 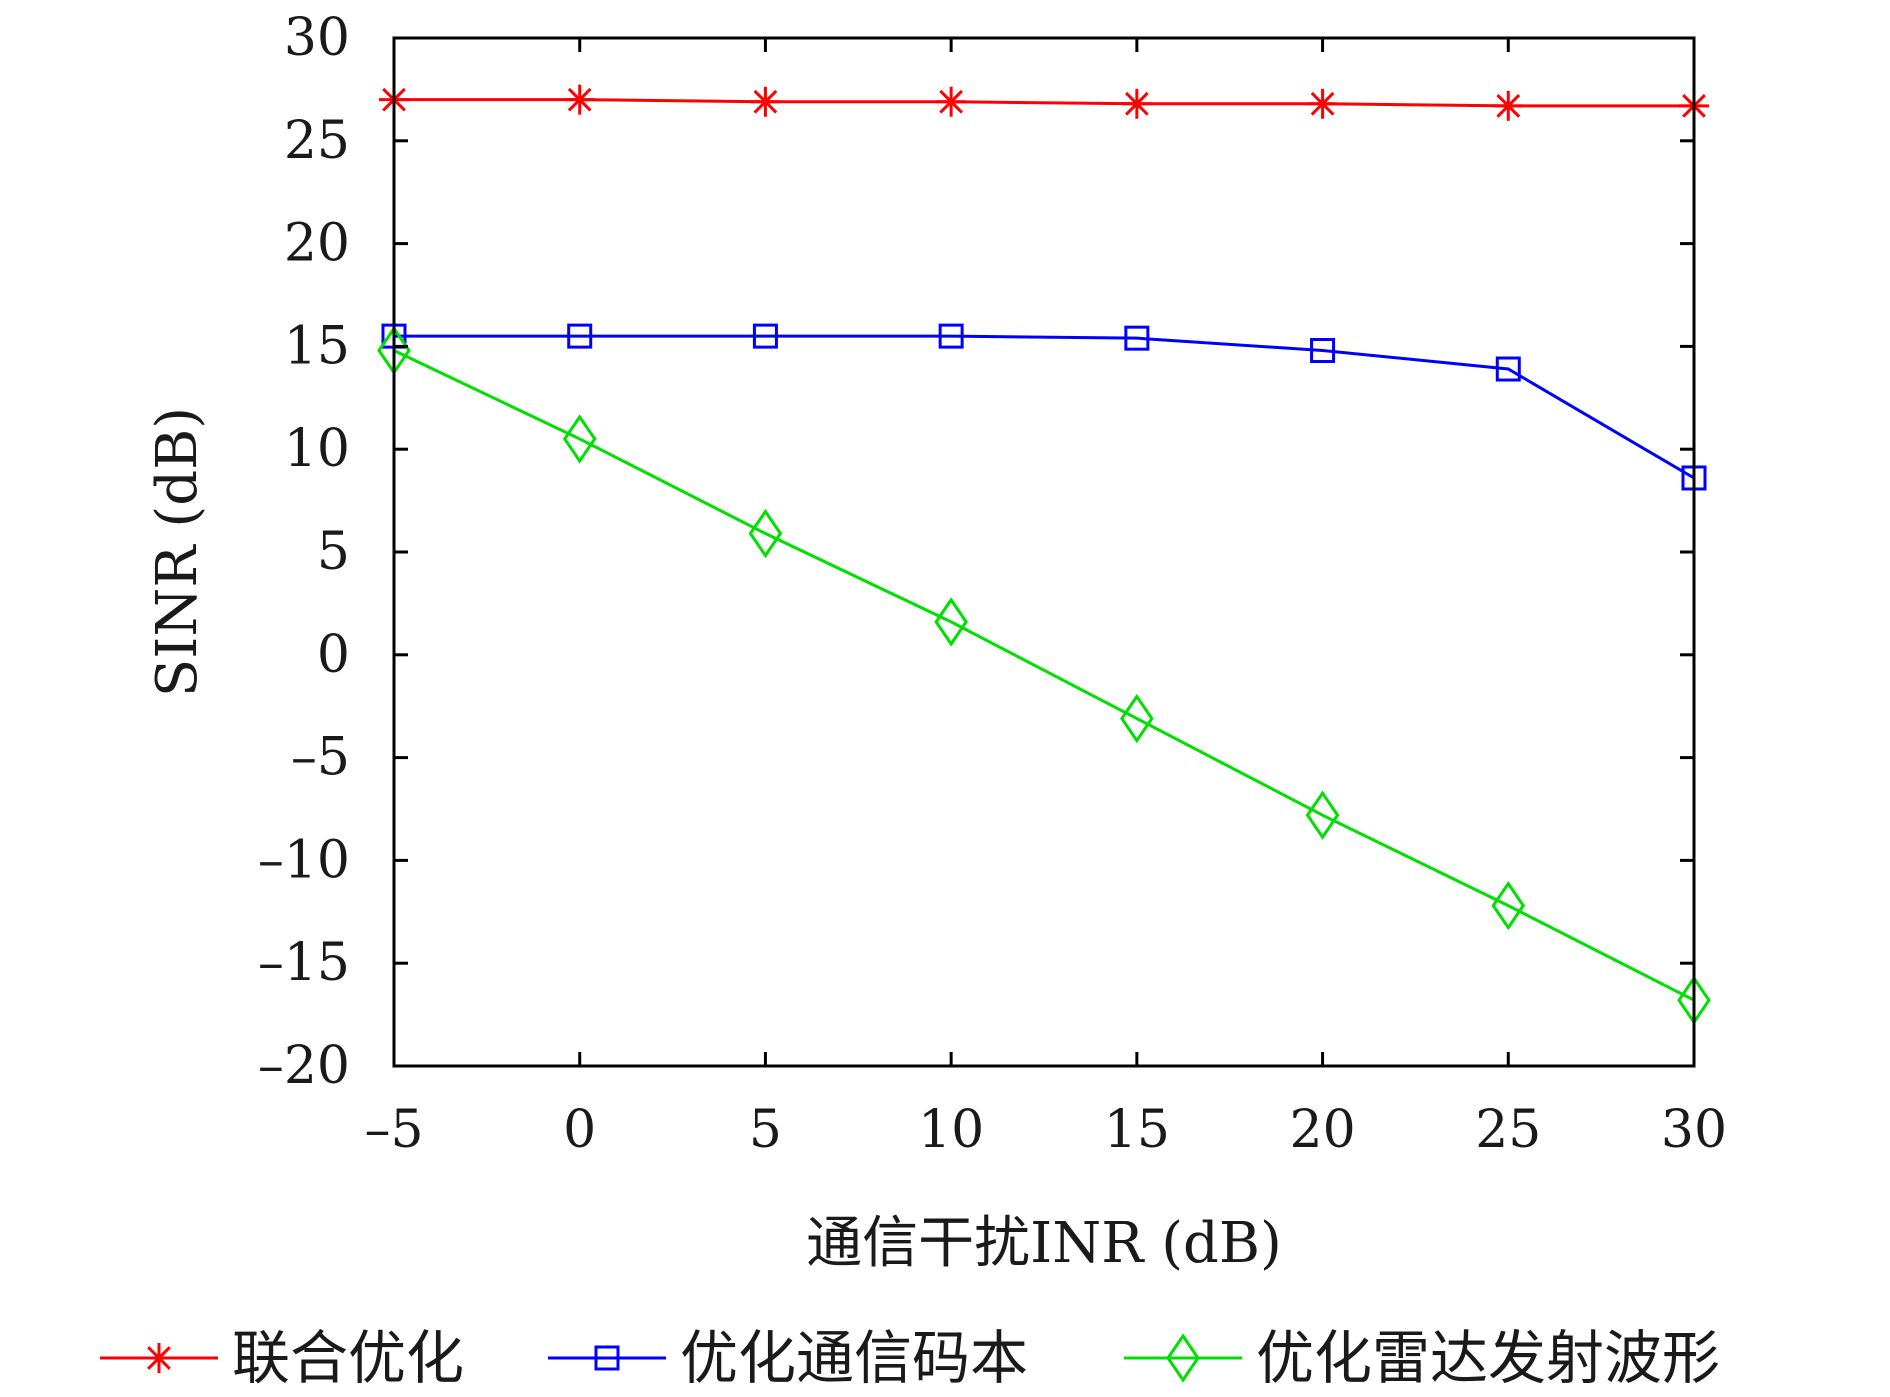 What do you see at coordinates (1508, 1130) in the screenshot?
I see `x-tick-label: 25` at bounding box center [1508, 1130].